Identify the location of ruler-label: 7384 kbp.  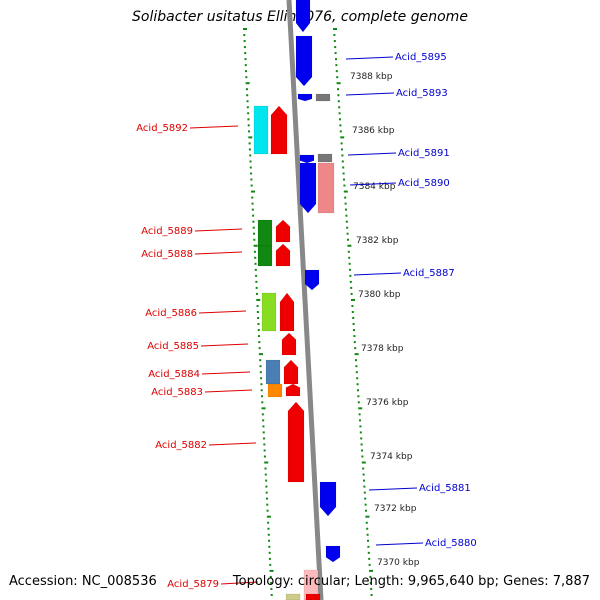
(374, 187).